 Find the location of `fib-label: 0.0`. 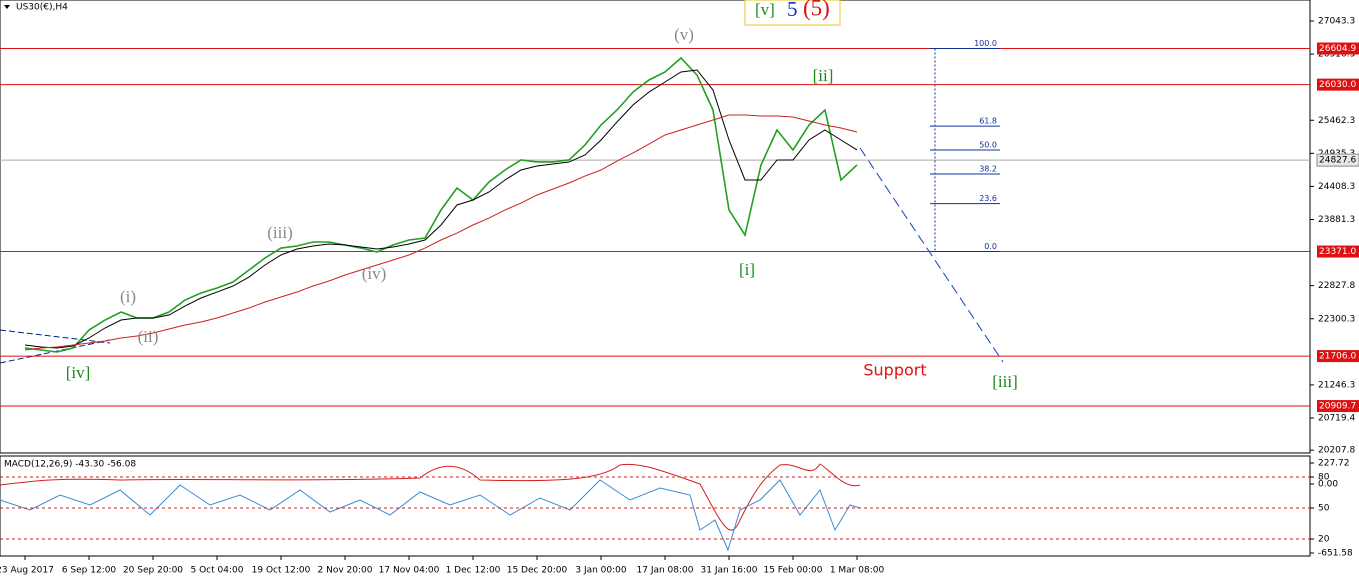

fib-label: 0.0 is located at coordinates (990, 246).